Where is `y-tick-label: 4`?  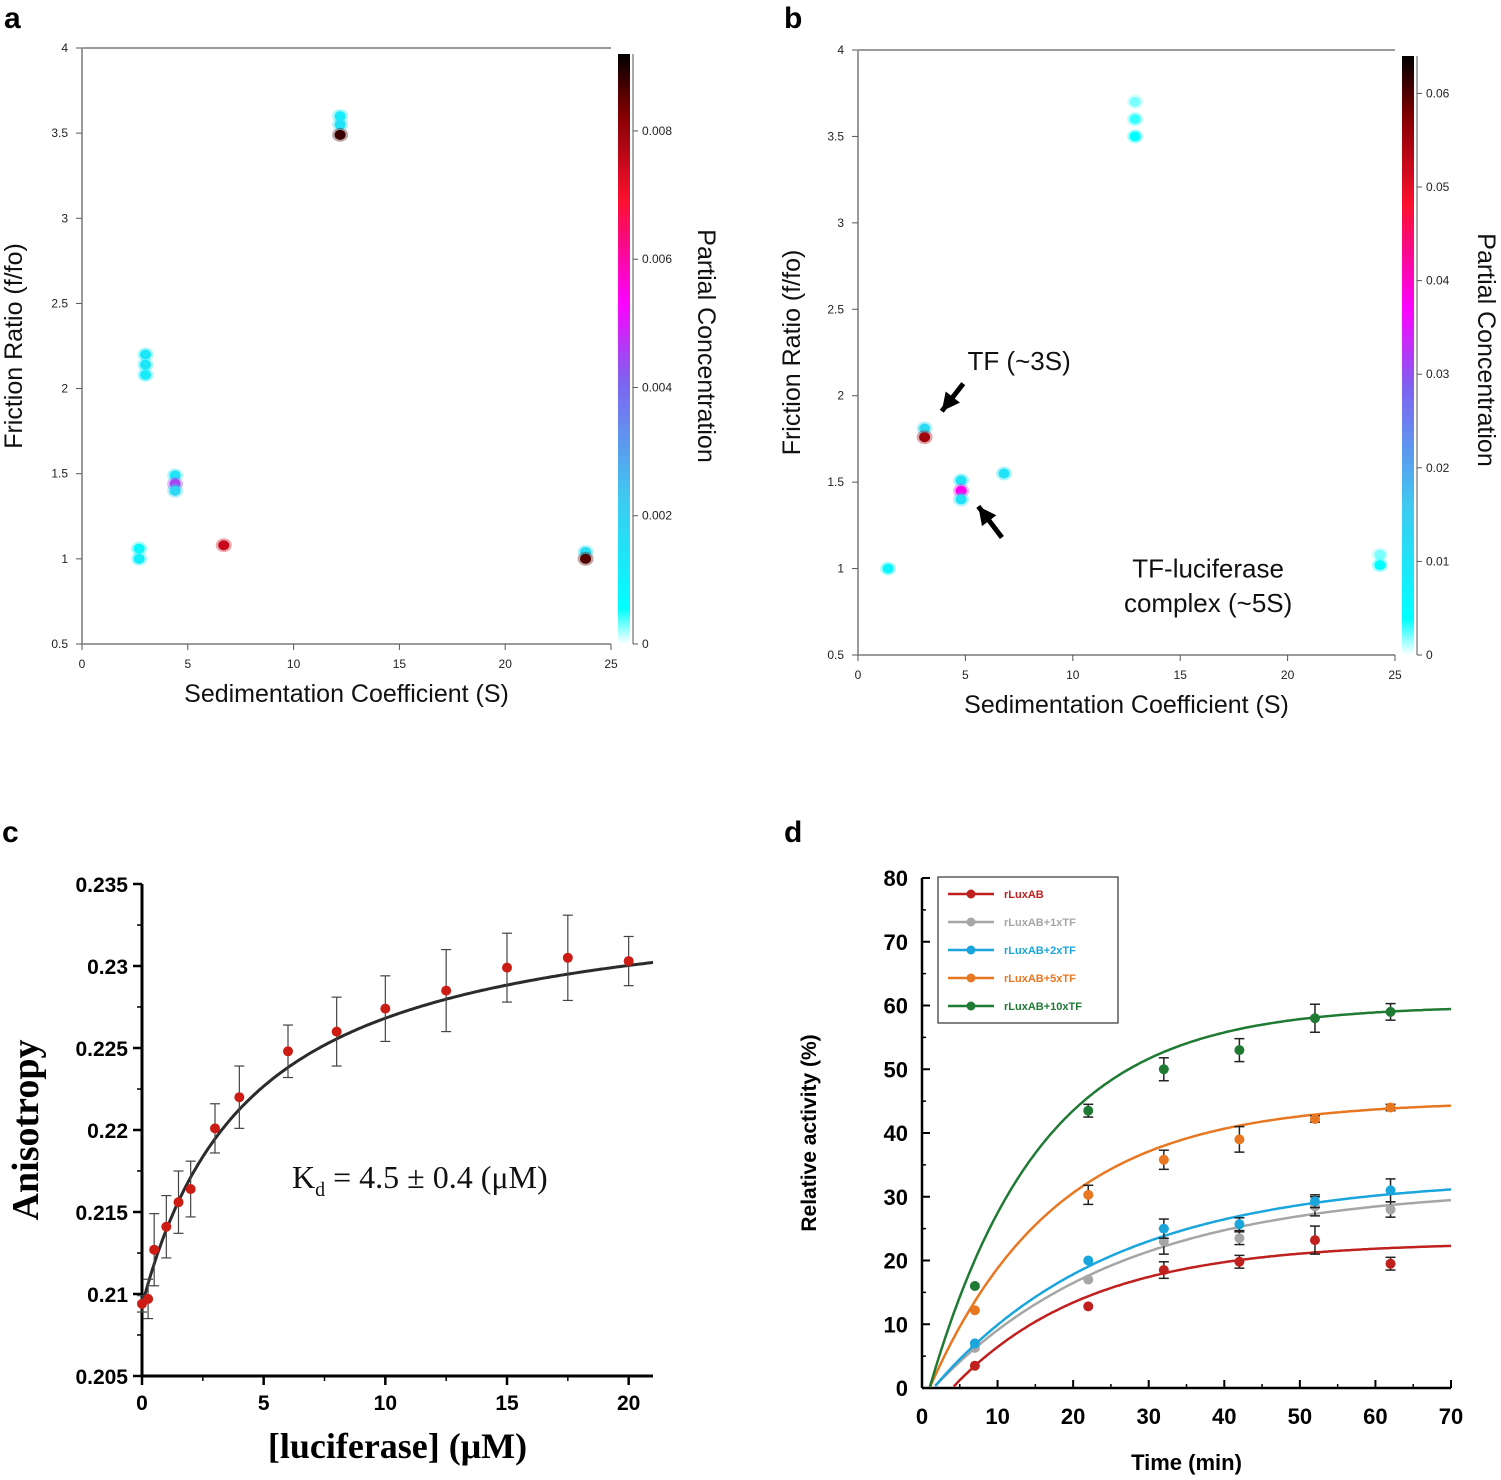 y-tick-label: 4 is located at coordinates (840, 50).